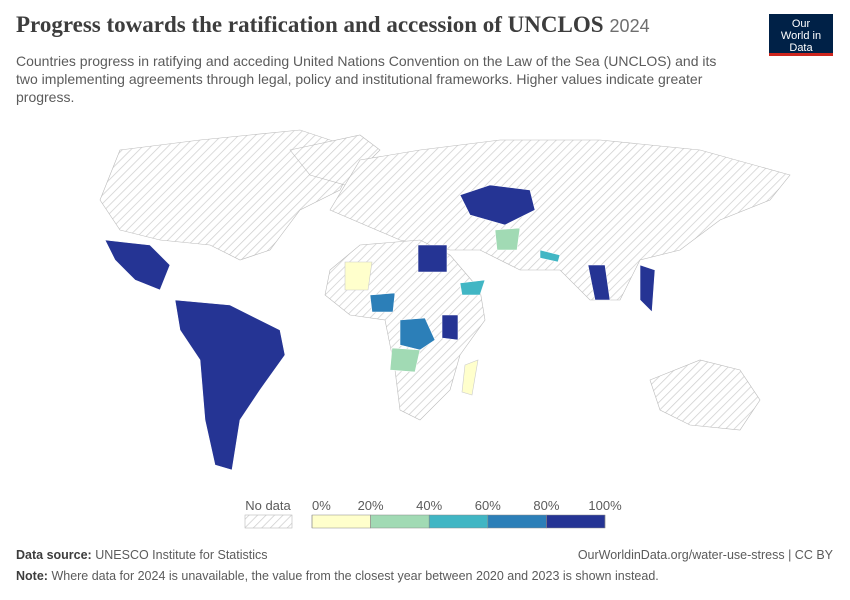 The width and height of the screenshot is (850, 600). What do you see at coordinates (371, 505) in the screenshot?
I see `legend-tick-label: 20%` at bounding box center [371, 505].